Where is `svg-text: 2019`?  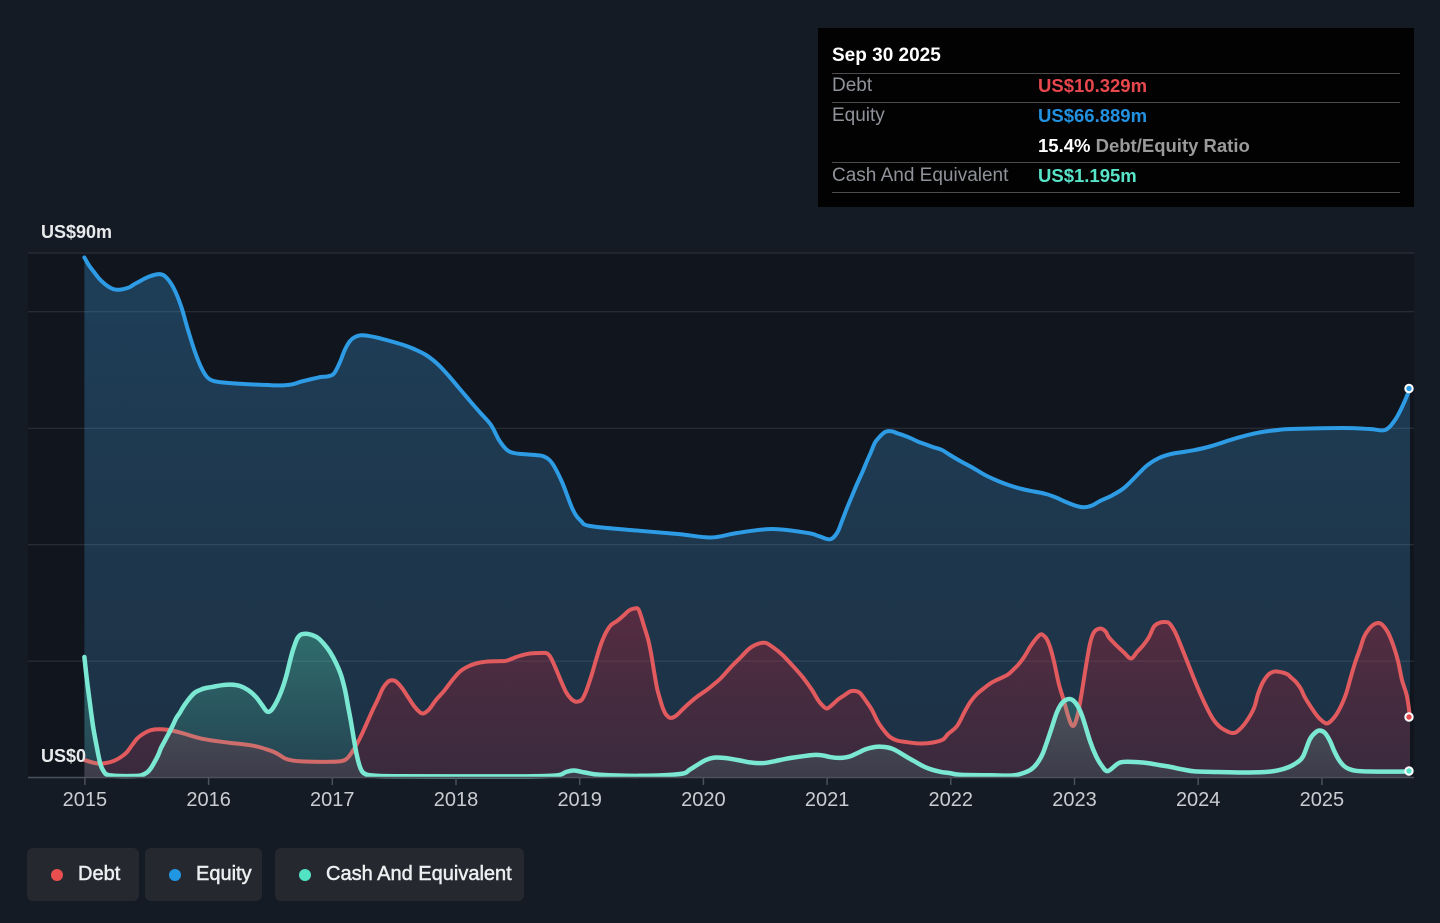
svg-text: 2019 is located at coordinates (579, 800).